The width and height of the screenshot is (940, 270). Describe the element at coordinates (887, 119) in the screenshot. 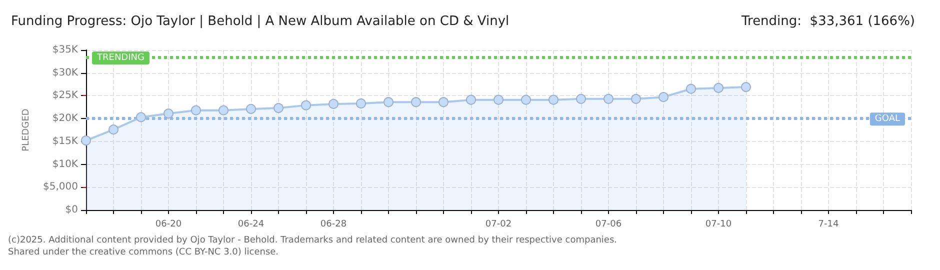

I see `ref-line-label: GOAL` at that location.